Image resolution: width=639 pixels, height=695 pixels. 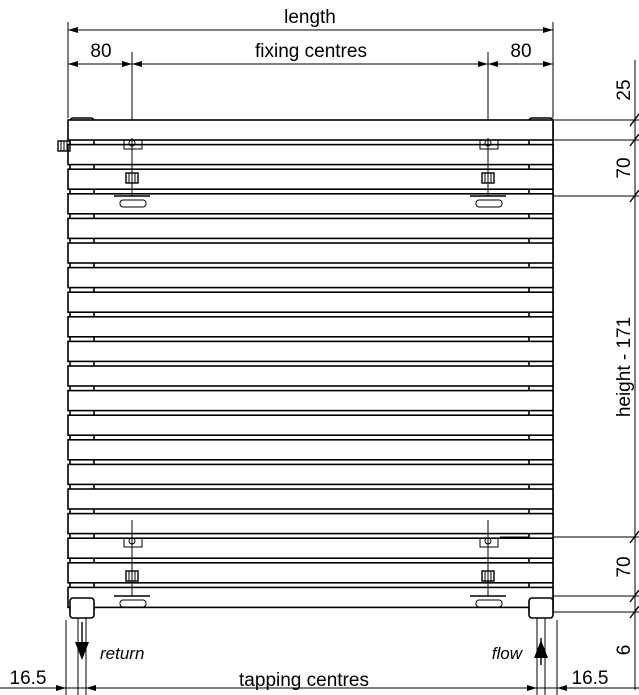 I want to click on bracket-bottom-right-icon, so click(x=488, y=564).